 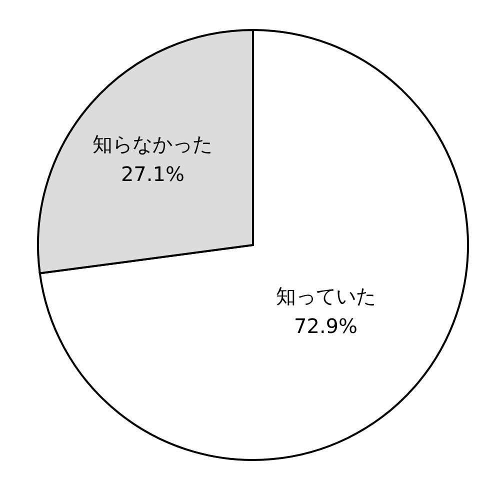 I want to click on slice-label: 知らなかった, so click(x=152, y=144).